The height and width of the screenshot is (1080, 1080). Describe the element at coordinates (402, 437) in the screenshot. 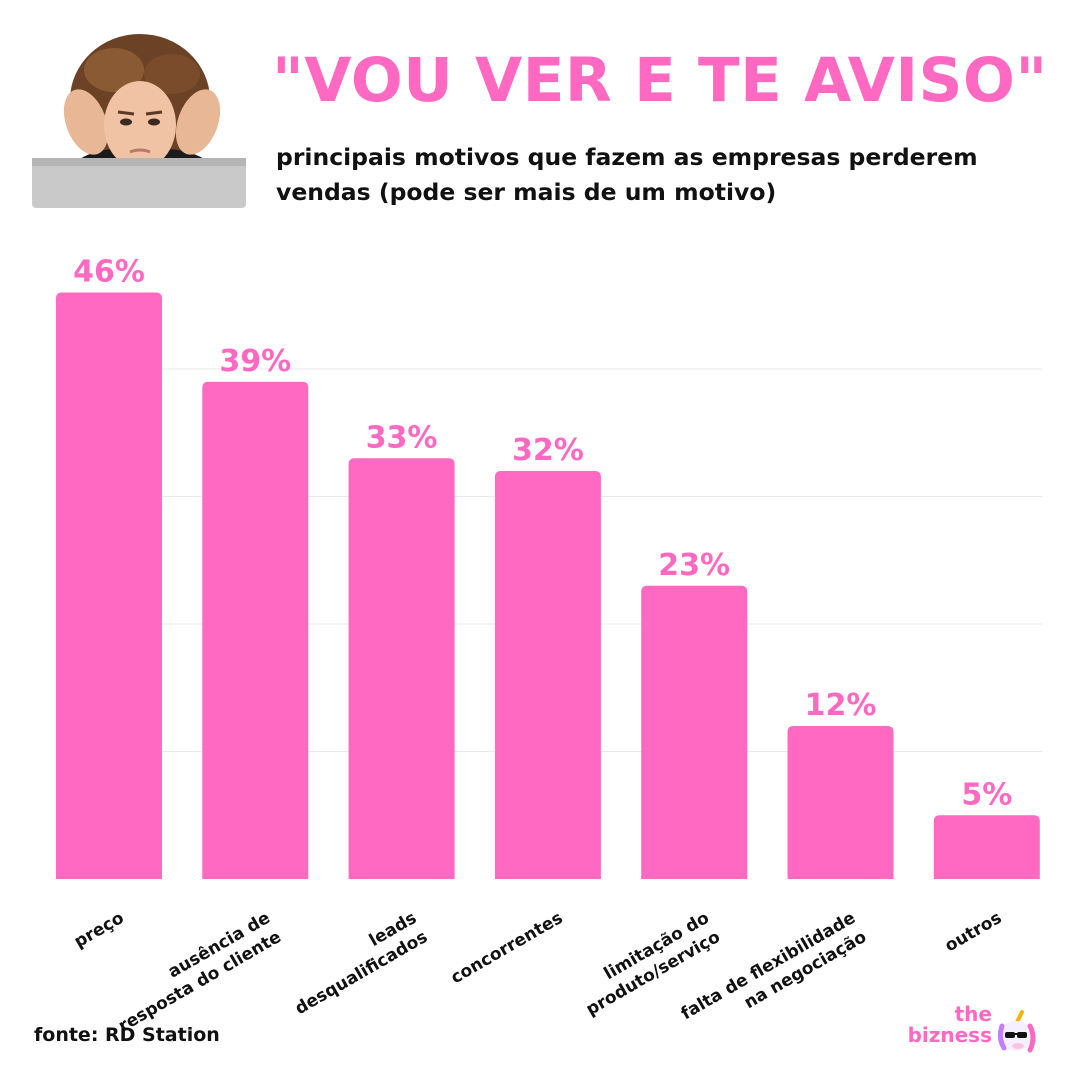

I see `value-label-2: 33%` at that location.